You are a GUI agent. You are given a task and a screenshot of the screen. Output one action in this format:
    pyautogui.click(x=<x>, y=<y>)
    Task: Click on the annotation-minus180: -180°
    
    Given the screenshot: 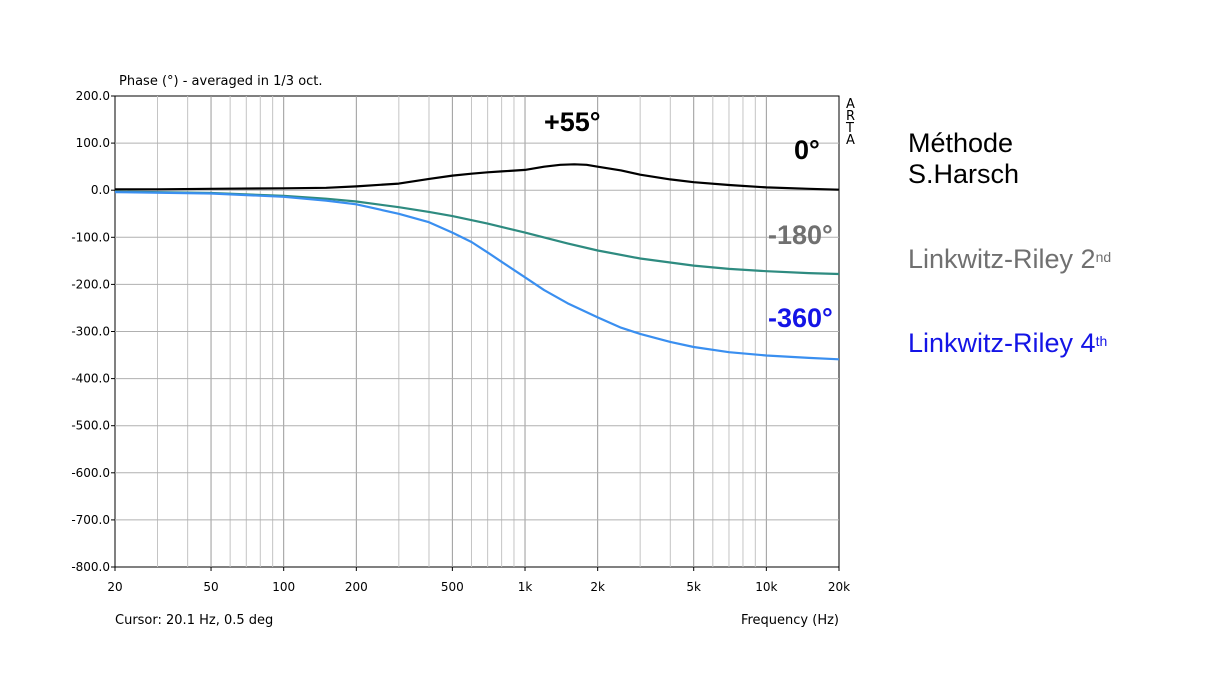 What is the action you would take?
    pyautogui.click(x=800, y=235)
    